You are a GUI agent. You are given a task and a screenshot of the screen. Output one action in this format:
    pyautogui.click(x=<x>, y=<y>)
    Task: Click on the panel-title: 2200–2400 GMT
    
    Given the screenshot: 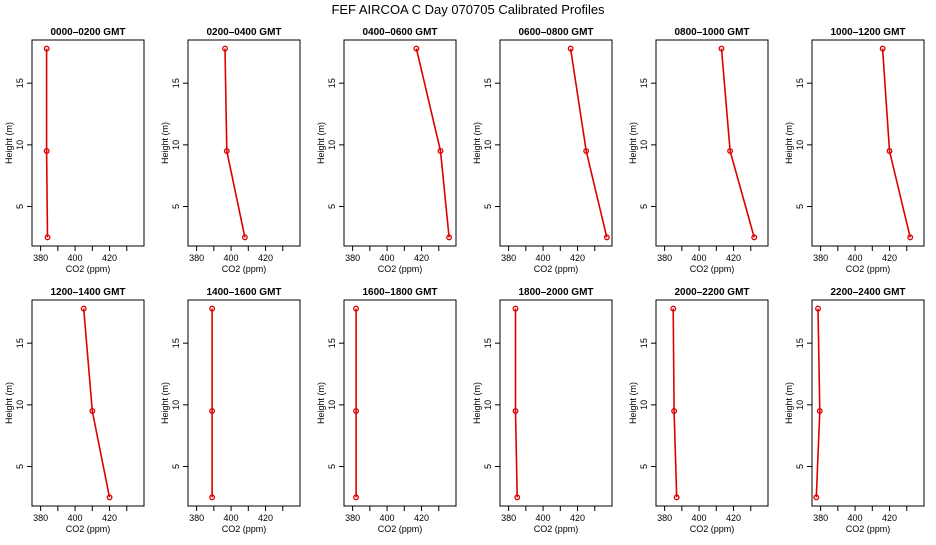 What is the action you would take?
    pyautogui.click(x=867, y=292)
    